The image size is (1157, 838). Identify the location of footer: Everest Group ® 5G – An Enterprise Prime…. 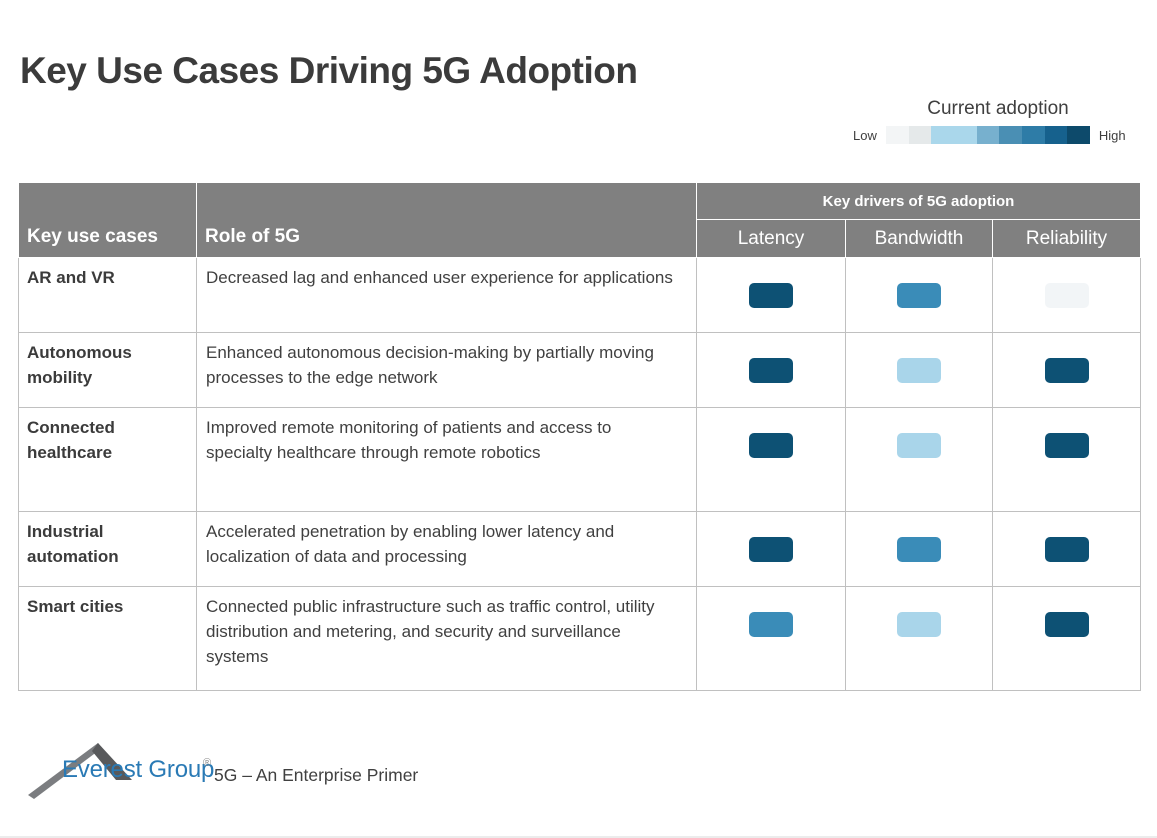
(300, 770).